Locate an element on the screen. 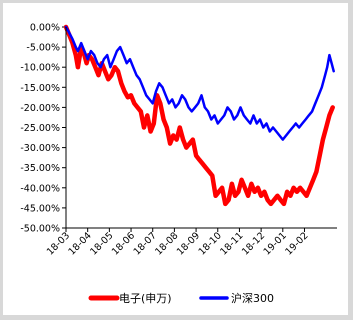 This screenshot has width=353, height=320. y-tick-label: -20.00% is located at coordinates (40, 108).